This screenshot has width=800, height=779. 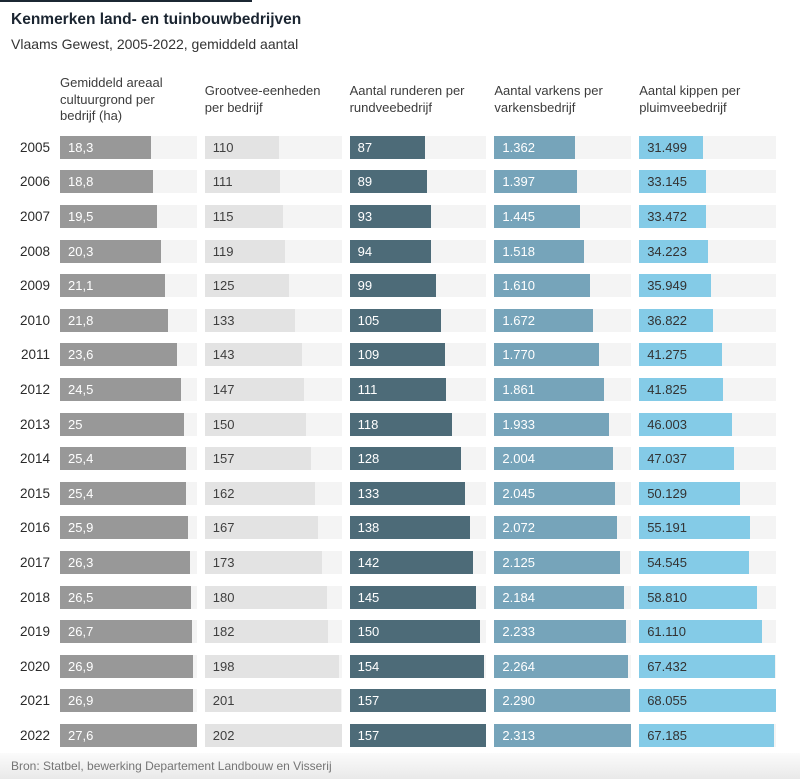 I want to click on kippen-bar: 58.810, so click(x=698, y=597).